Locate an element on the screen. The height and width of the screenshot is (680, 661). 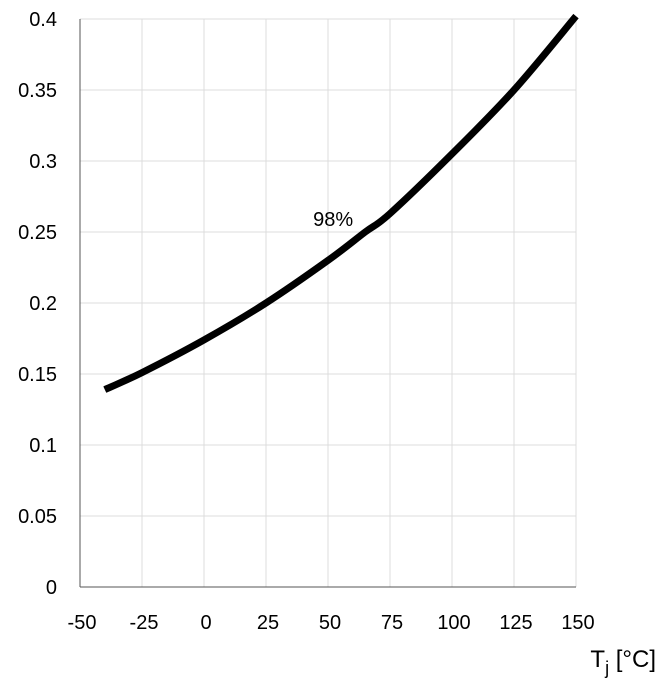
x-tick-label-8: 150 is located at coordinates (577, 623).